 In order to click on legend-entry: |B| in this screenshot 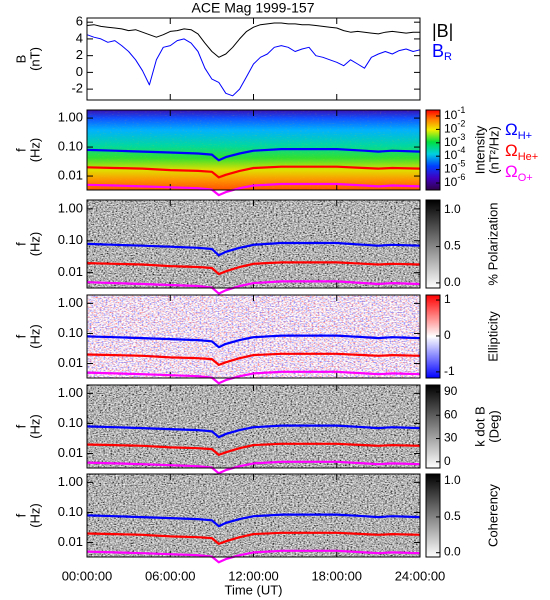, I will do `click(442, 31)`.